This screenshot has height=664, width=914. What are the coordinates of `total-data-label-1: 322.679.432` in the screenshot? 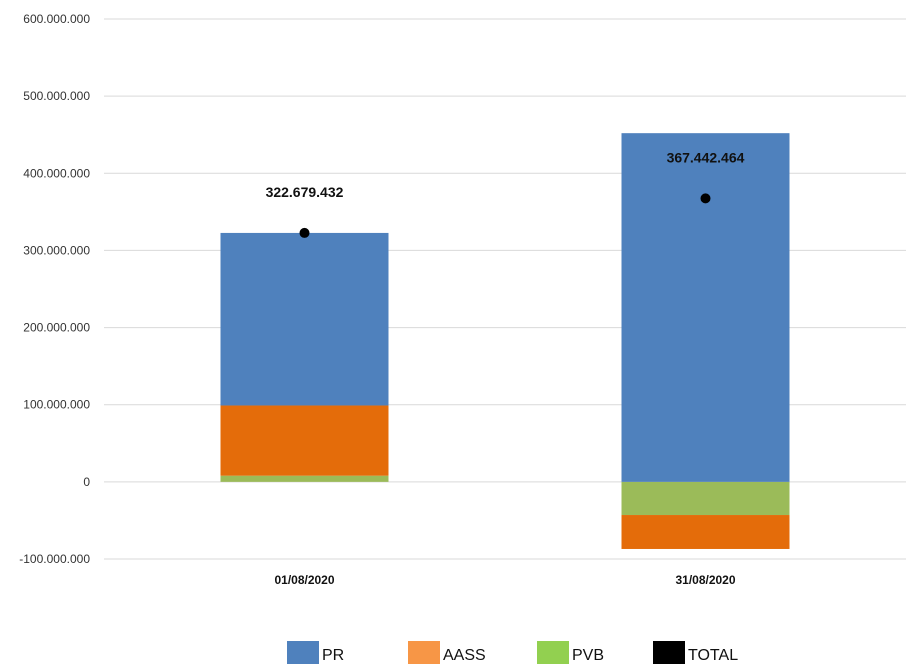 It's located at (305, 192).